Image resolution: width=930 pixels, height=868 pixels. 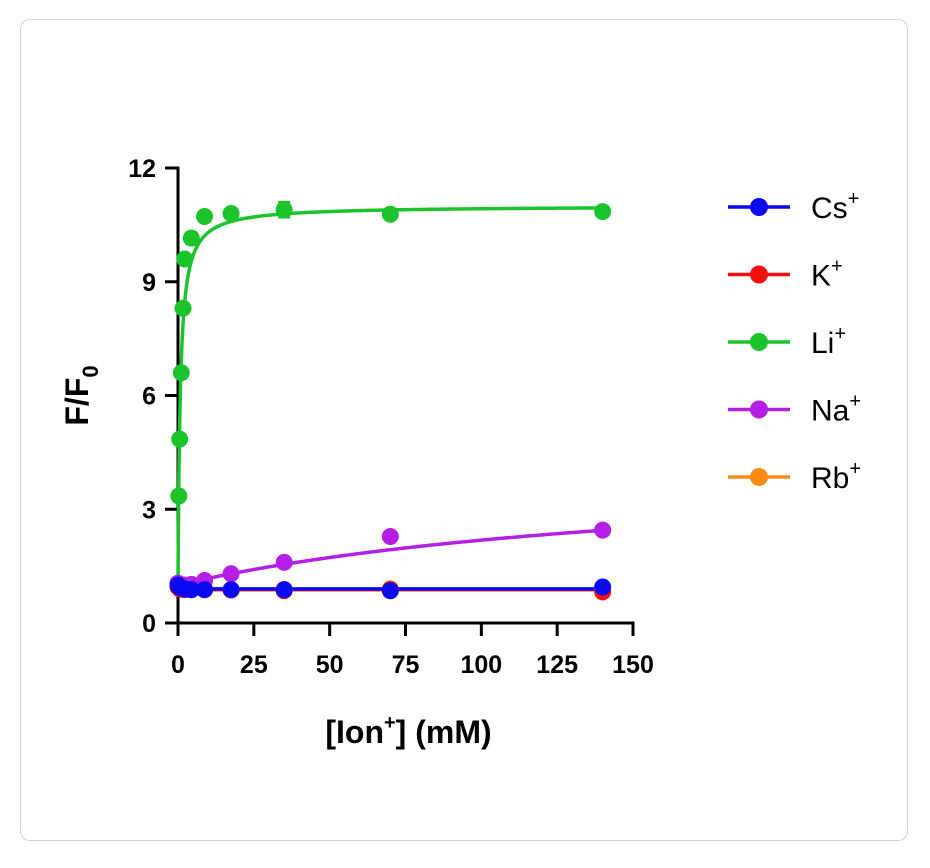 What do you see at coordinates (444, 732) in the screenshot?
I see `x-axis-title-rest: ] (mM)` at bounding box center [444, 732].